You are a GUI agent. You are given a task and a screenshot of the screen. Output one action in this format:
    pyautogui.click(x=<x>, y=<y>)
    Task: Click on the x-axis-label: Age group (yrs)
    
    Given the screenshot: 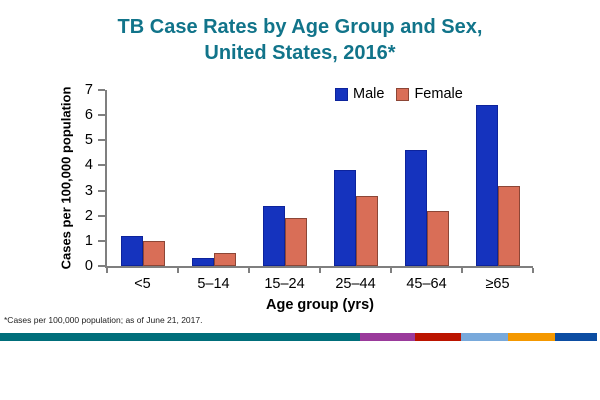 What is the action you would take?
    pyautogui.click(x=320, y=305)
    